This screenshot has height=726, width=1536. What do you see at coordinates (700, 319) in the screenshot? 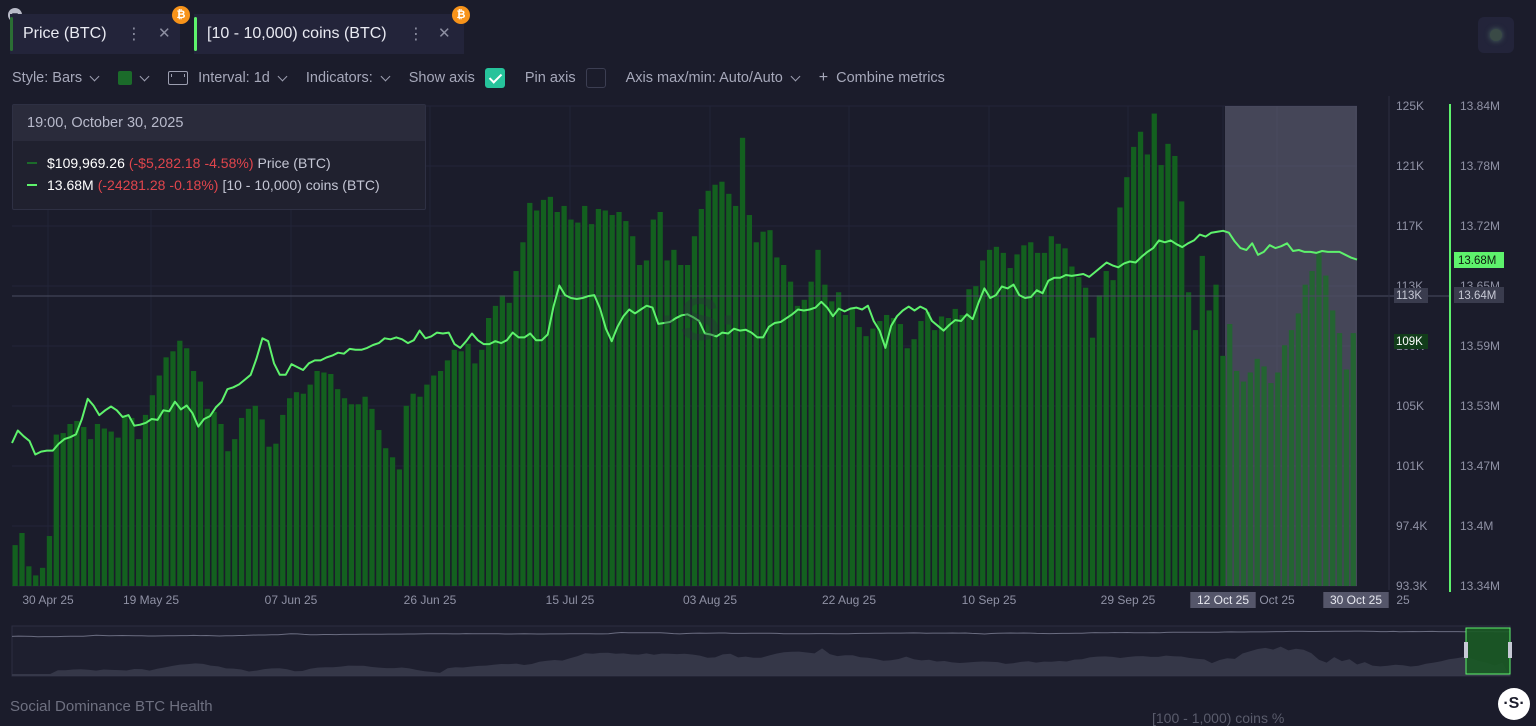
I see `watermark-logo: ·S·` at bounding box center [700, 319].